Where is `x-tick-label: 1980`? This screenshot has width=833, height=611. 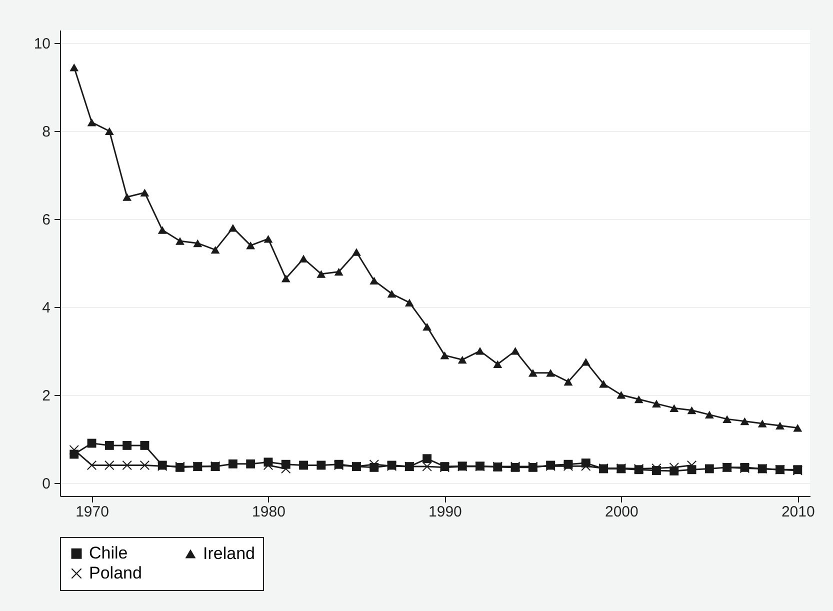 x-tick-label: 1980 is located at coordinates (269, 512).